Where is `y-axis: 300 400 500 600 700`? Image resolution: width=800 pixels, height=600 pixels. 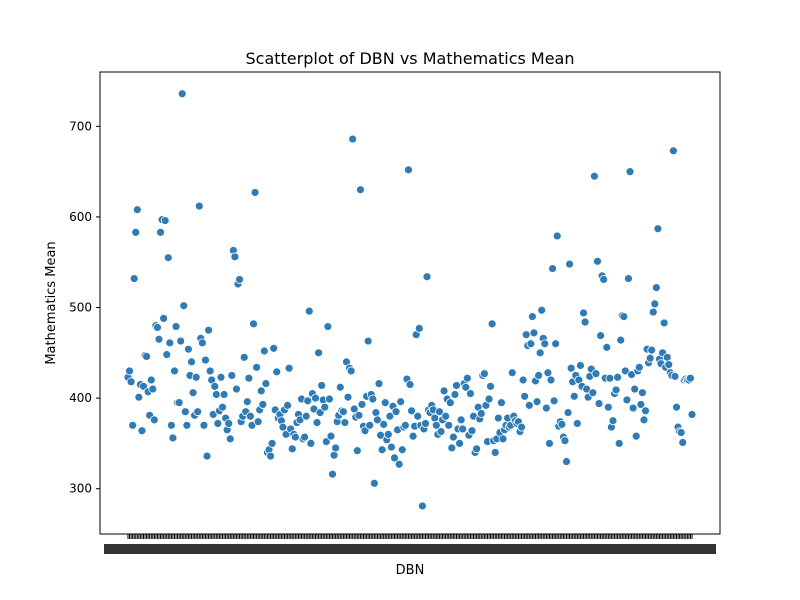
y-axis: 300 400 500 600 700 is located at coordinates (84, 307).